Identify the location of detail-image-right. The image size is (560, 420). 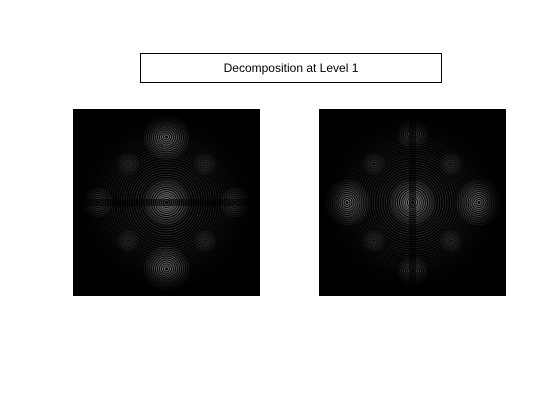
(412, 202).